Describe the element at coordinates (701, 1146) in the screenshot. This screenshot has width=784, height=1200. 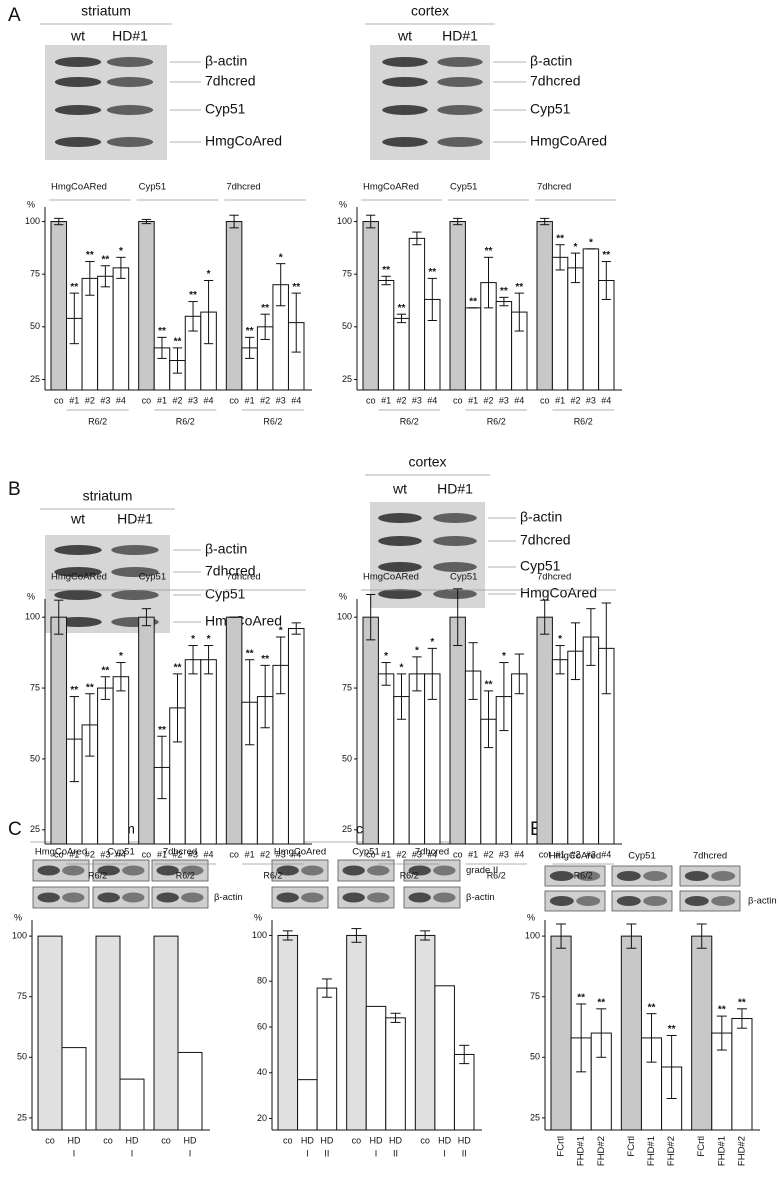
I see `x-tick-label: FCrtl` at that location.